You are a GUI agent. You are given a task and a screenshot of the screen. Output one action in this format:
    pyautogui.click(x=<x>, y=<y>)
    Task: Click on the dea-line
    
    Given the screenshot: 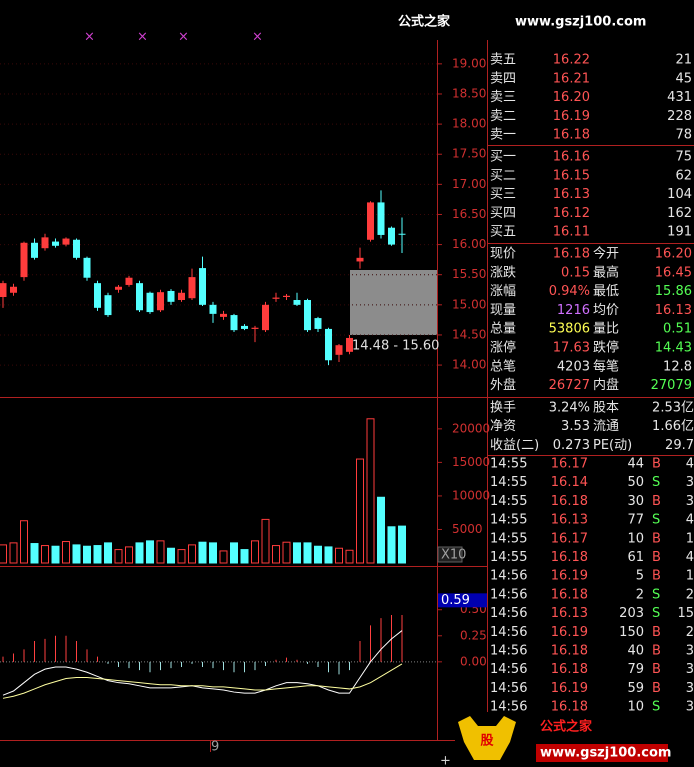 What is the action you would take?
    pyautogui.click(x=202, y=681)
    